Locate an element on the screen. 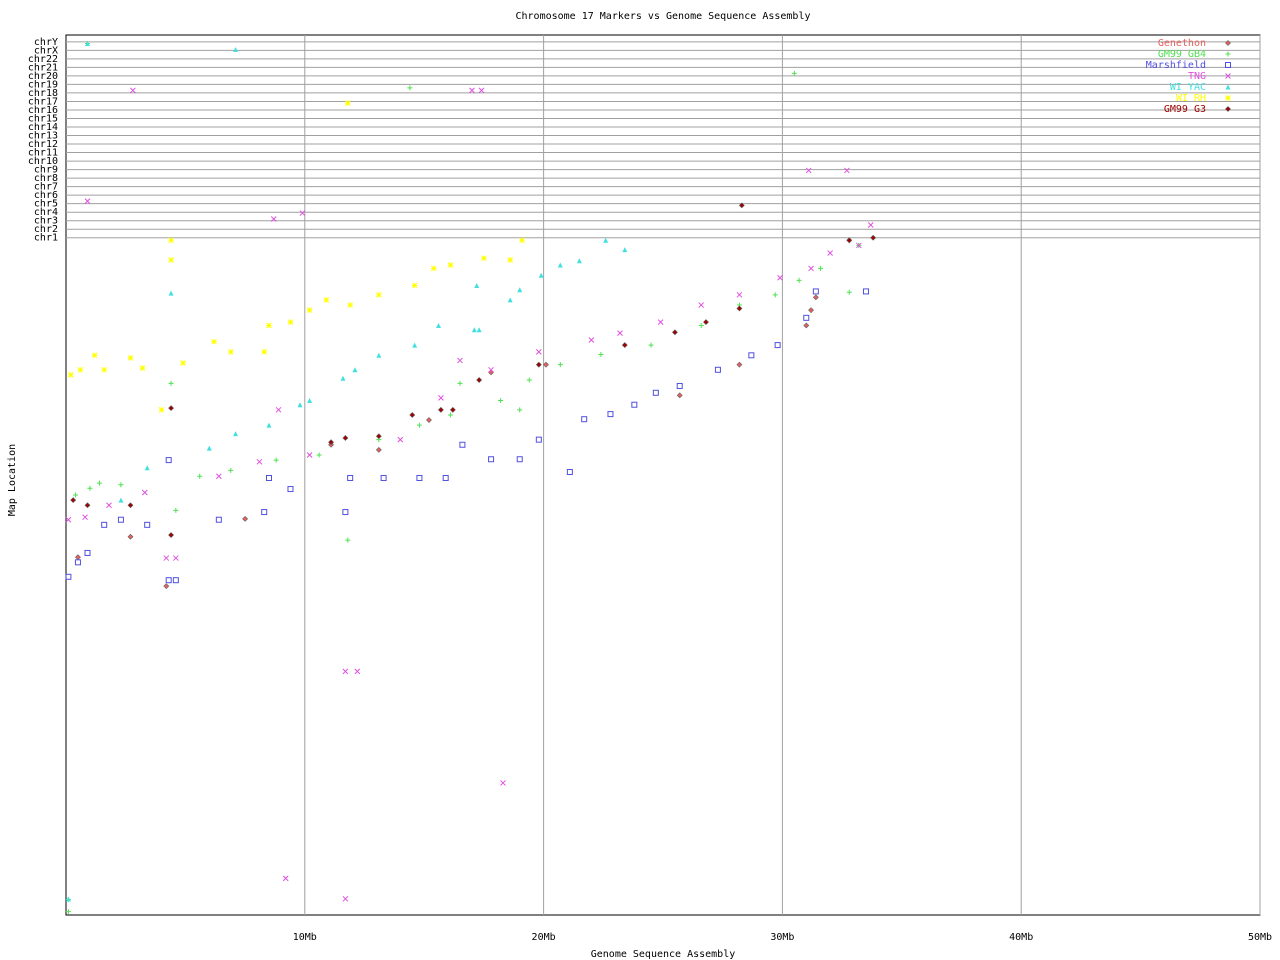  y-tick-label: chr4 is located at coordinates (46, 212).